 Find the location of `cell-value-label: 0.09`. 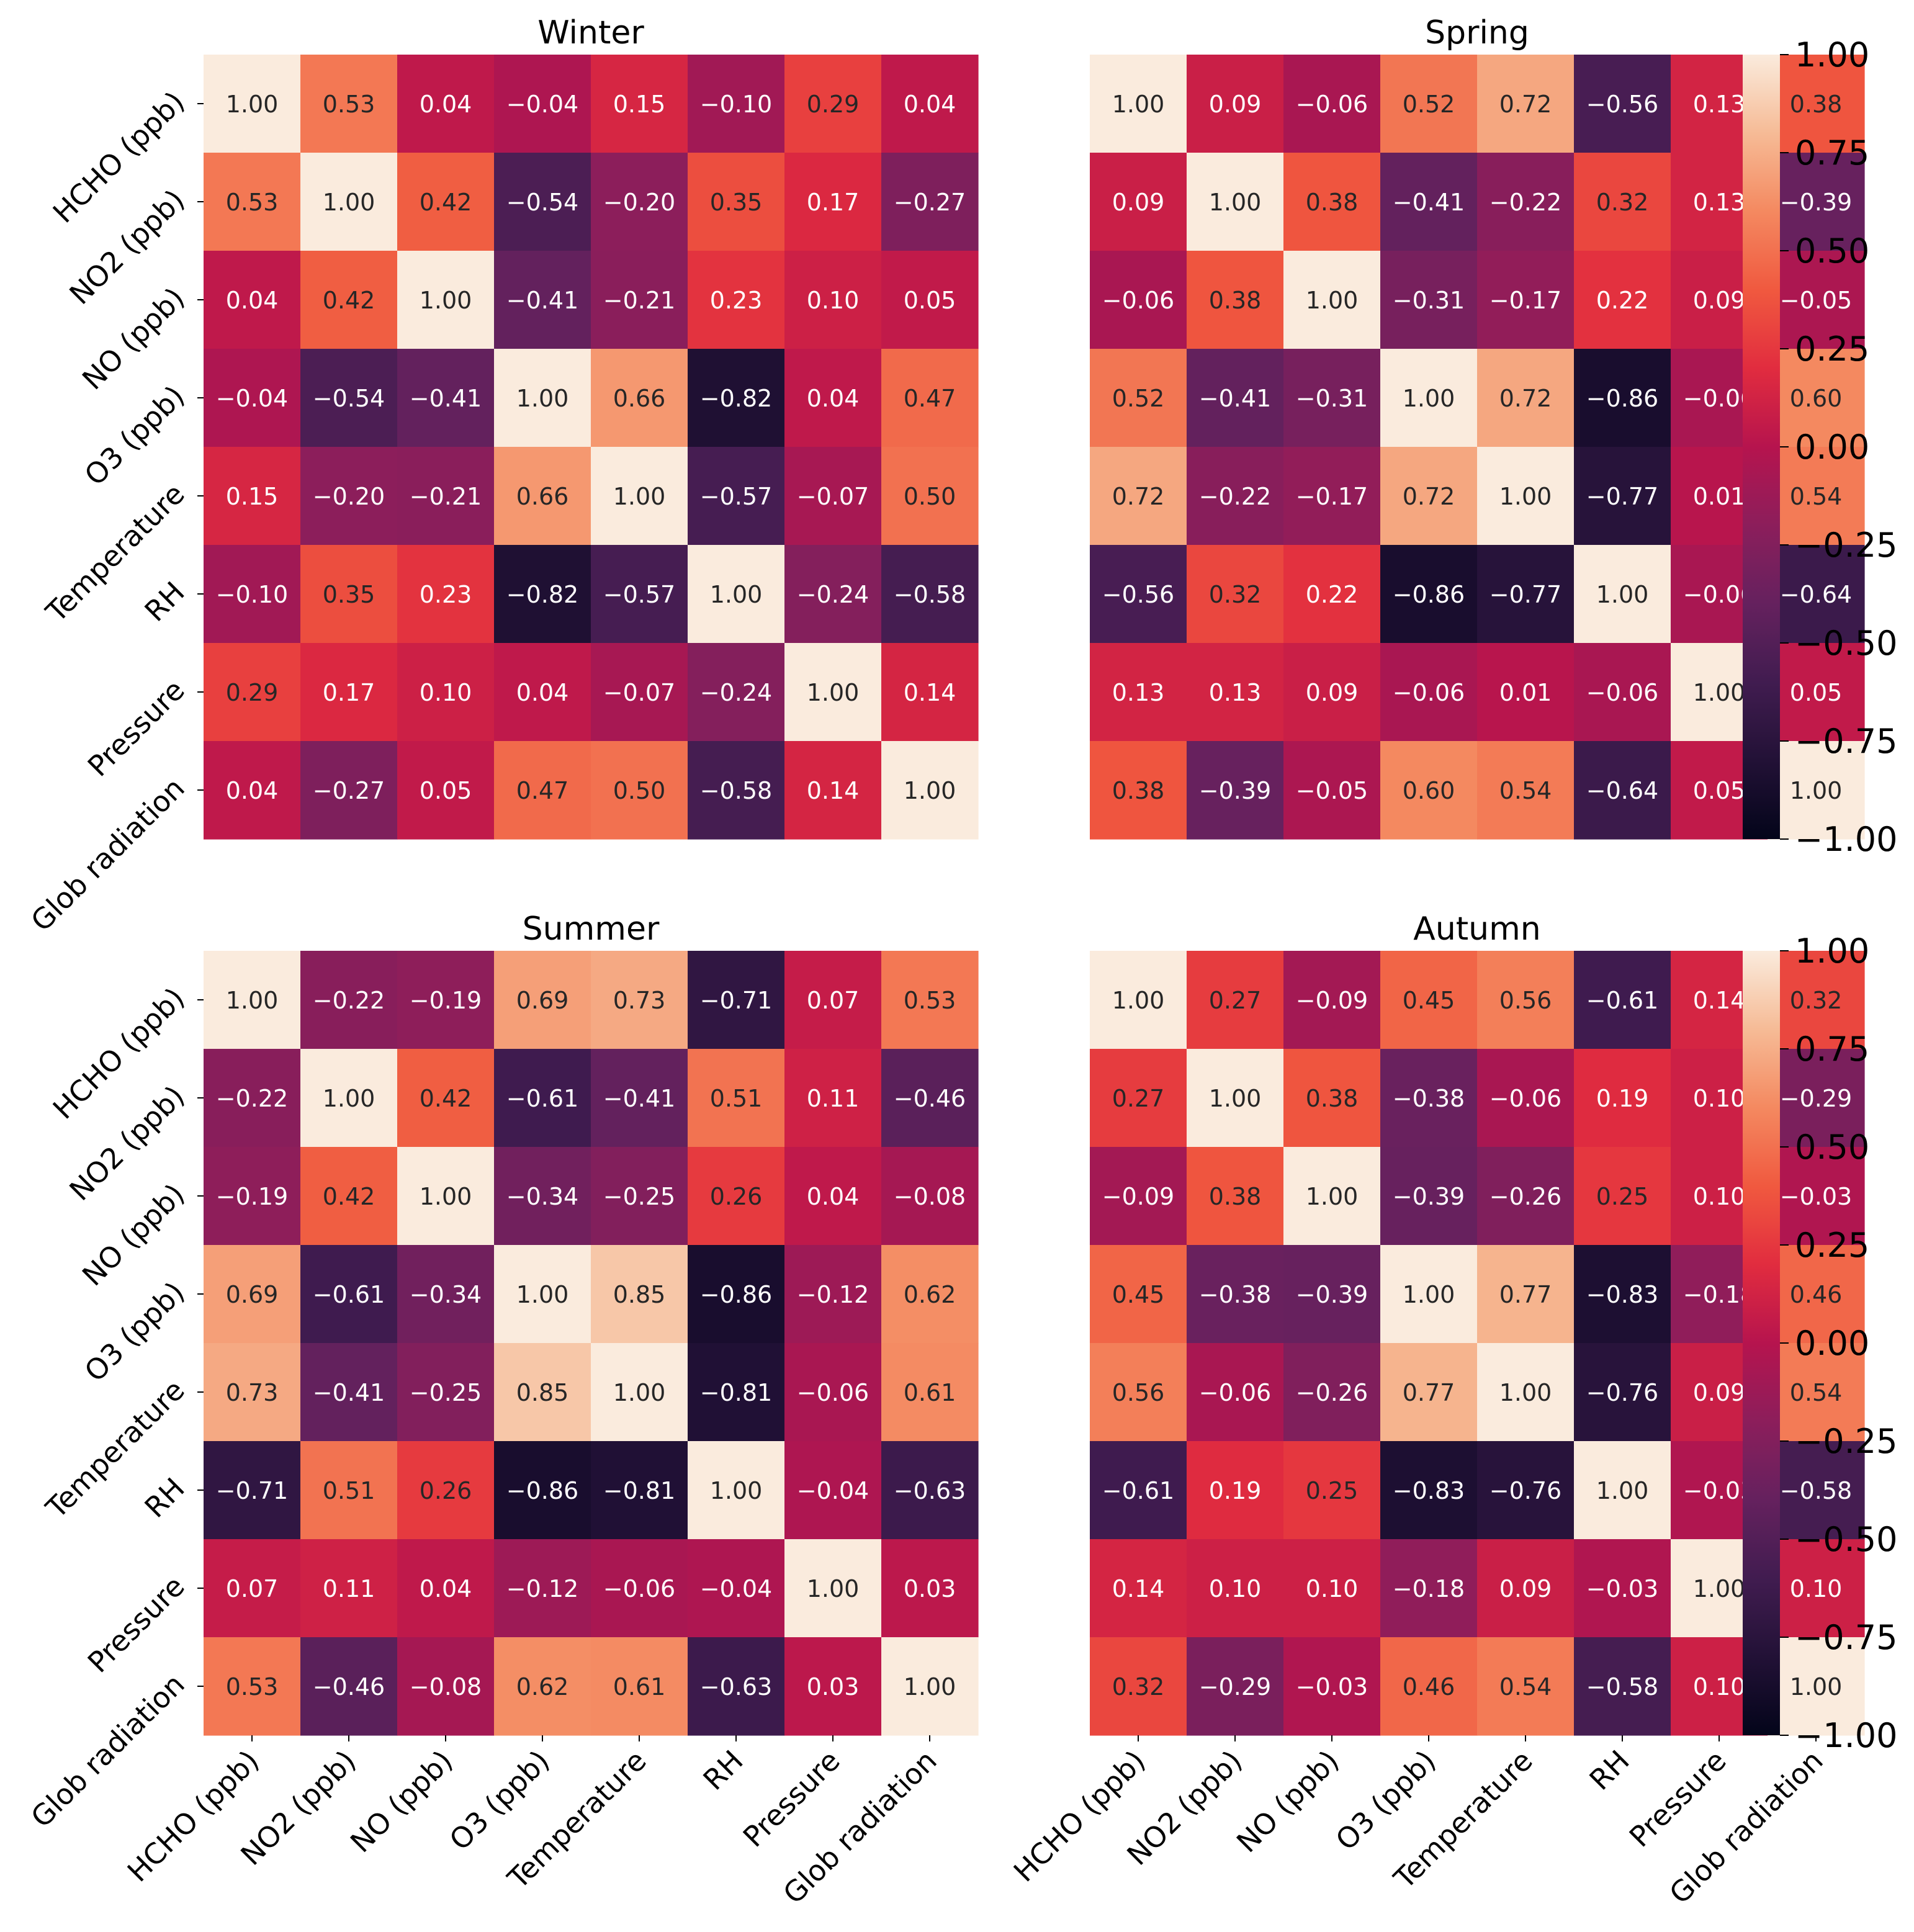

cell-value-label: 0.09 is located at coordinates (1719, 1392).